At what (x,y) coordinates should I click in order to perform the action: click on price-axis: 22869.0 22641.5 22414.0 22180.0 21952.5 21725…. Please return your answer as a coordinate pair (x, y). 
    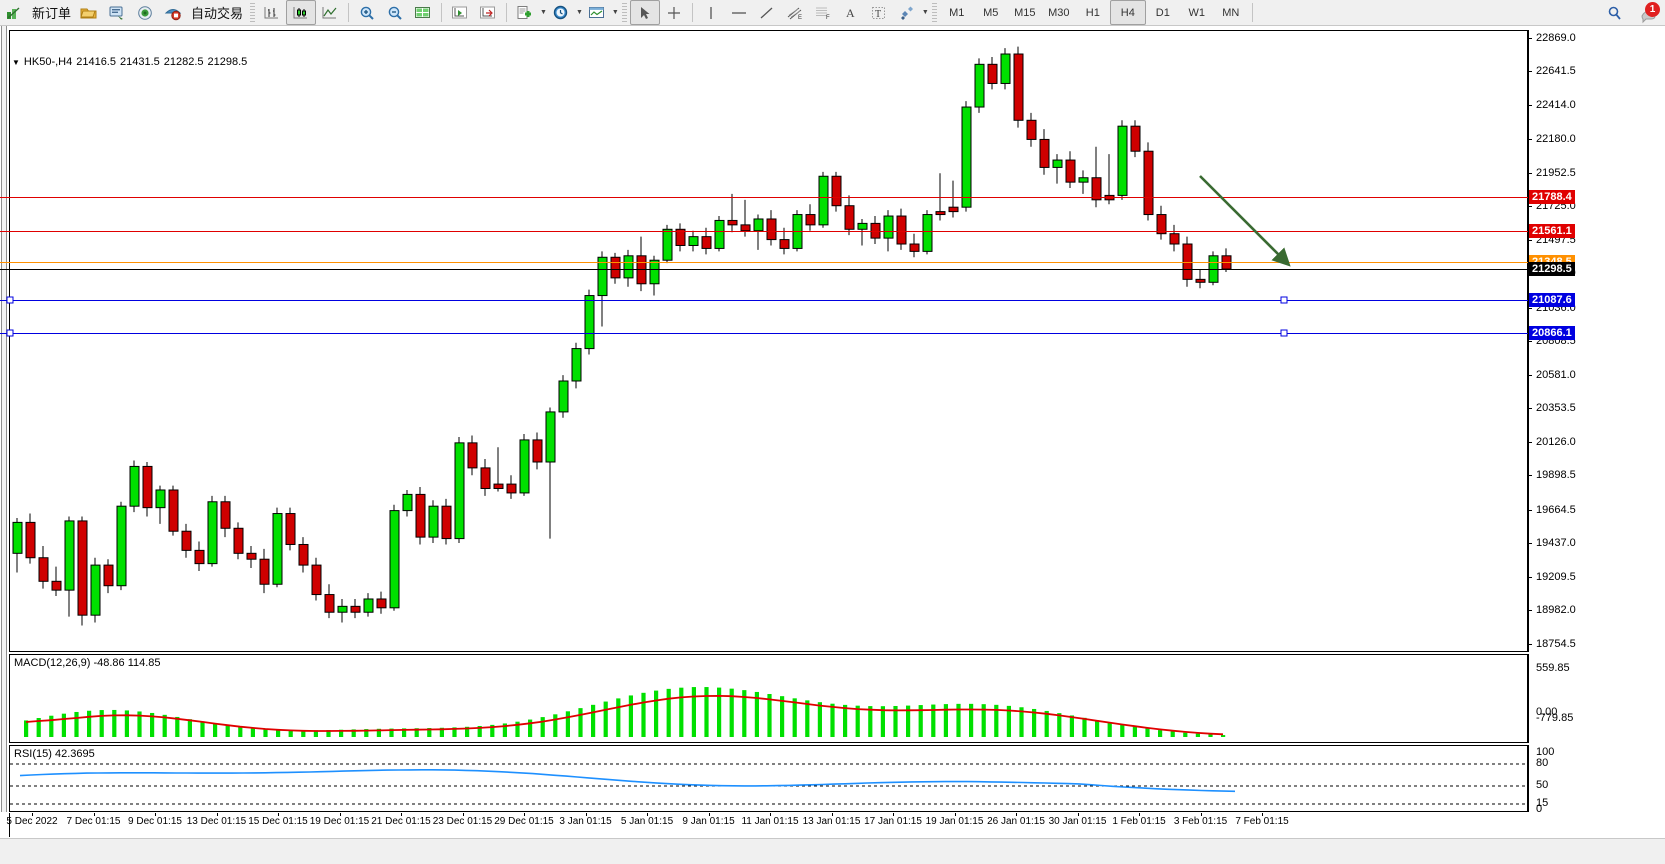
    Looking at the image, I should click on (1596, 341).